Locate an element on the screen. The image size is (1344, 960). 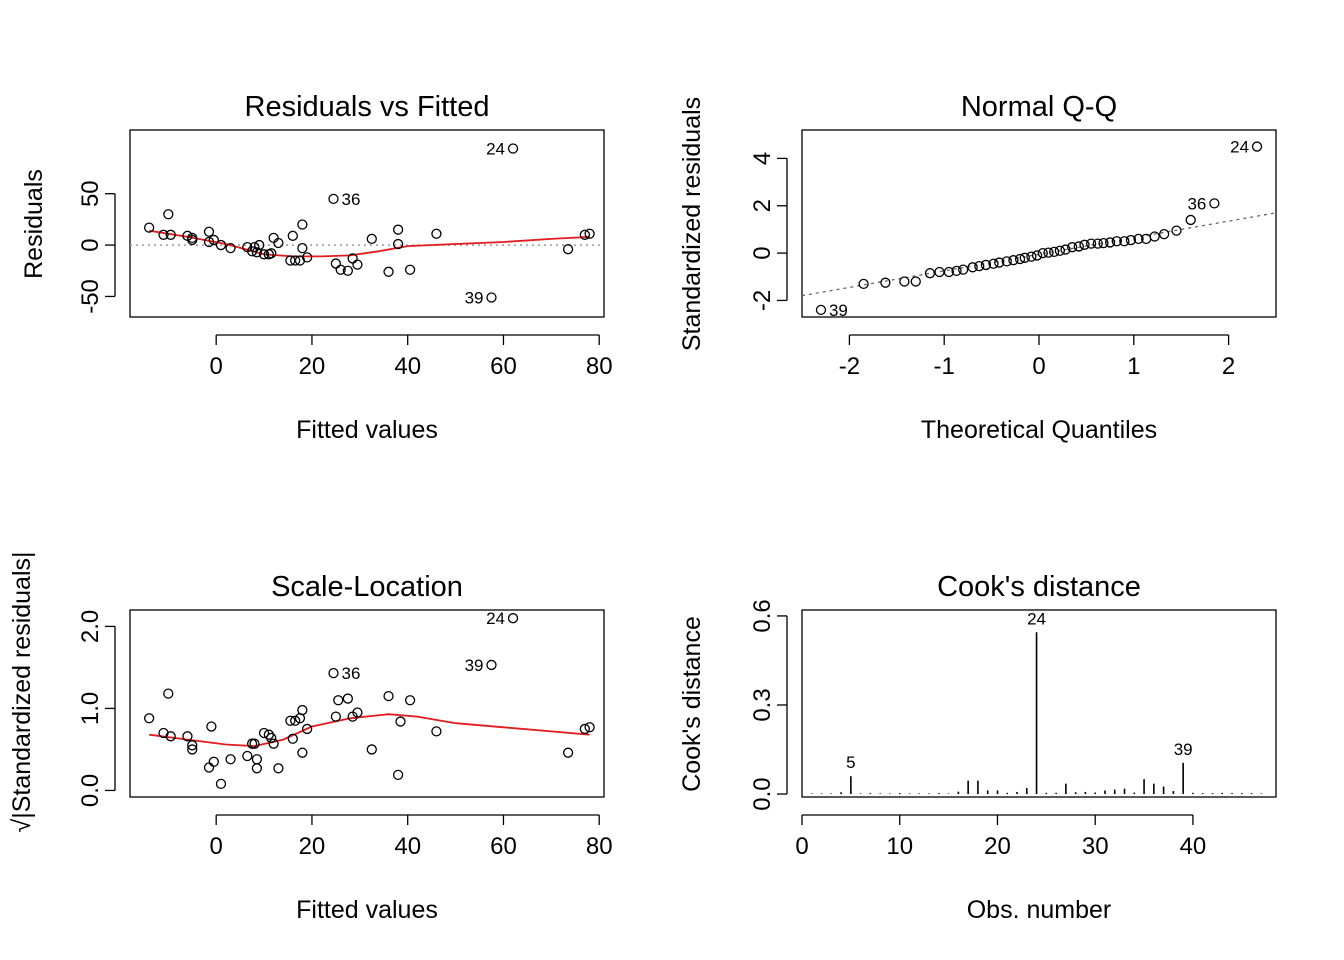
panel-title: Normal Q-Q is located at coordinates (1039, 107).